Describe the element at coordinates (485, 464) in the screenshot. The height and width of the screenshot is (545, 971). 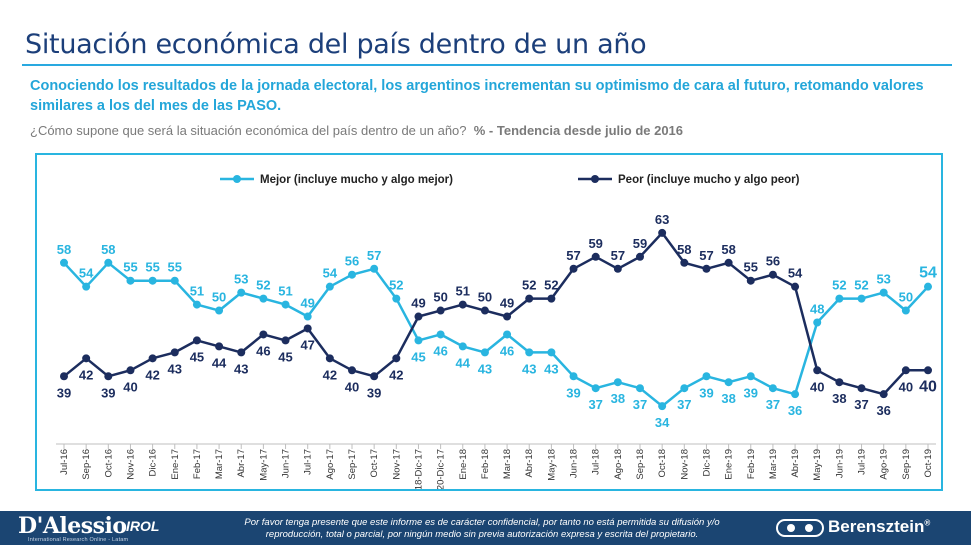
I see `x-tick-label: Feb-18` at that location.